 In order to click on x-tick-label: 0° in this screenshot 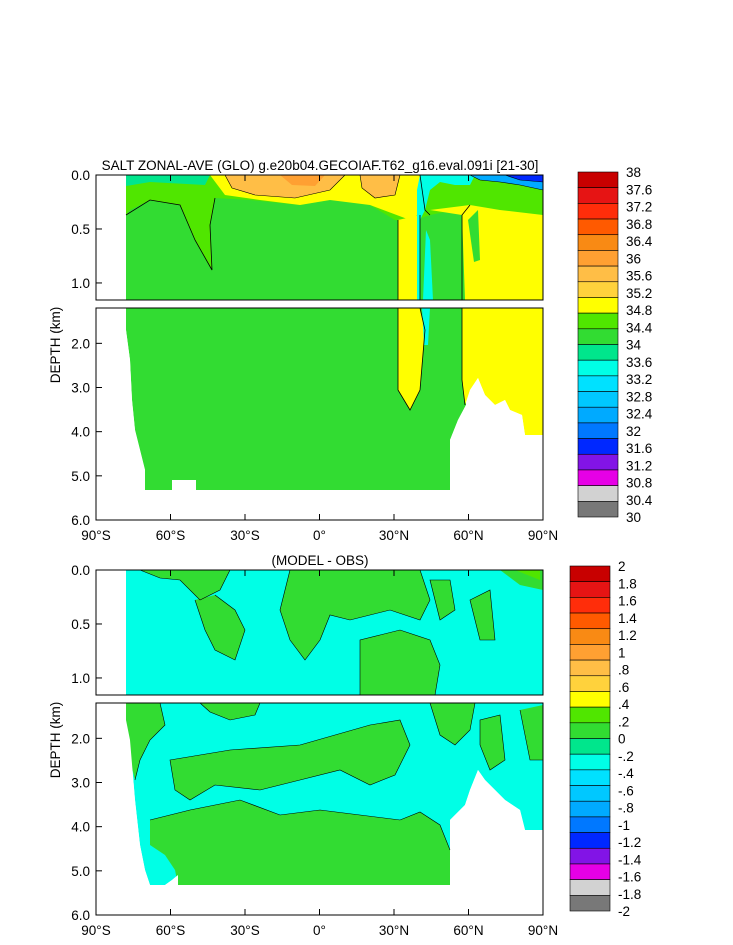, I will do `click(319, 535)`.